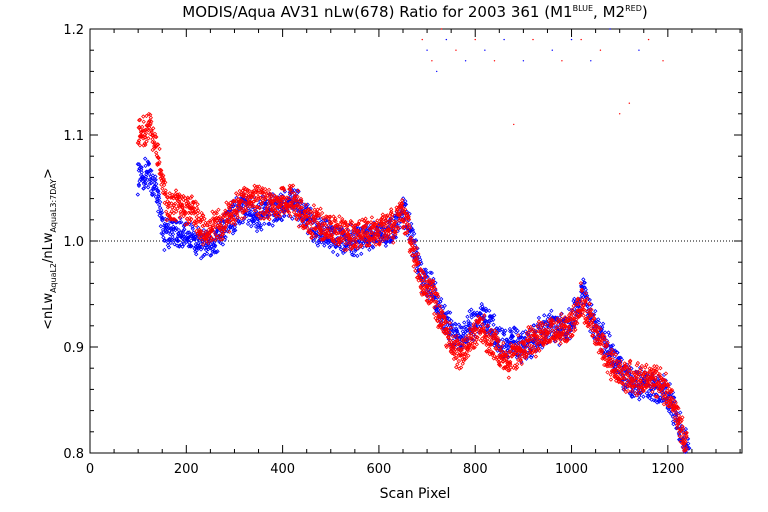 The image size is (768, 512). What do you see at coordinates (379, 469) in the screenshot?
I see `x-tick-label: 600` at bounding box center [379, 469].